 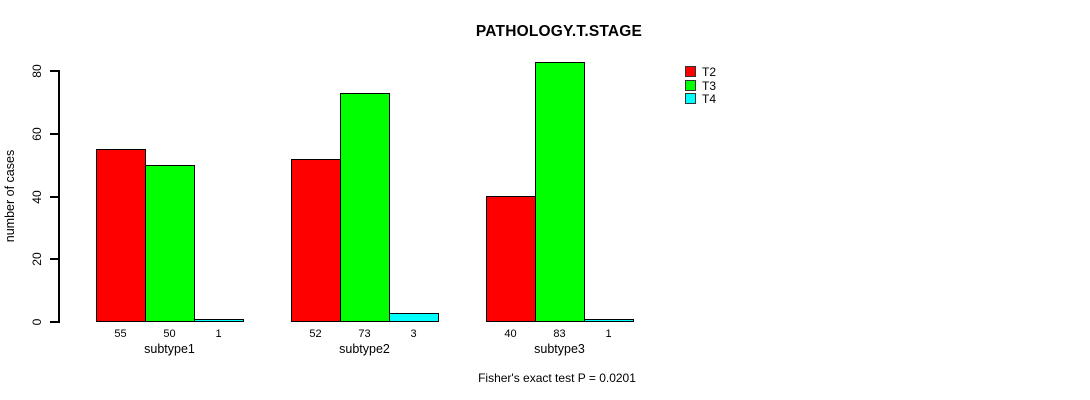 What do you see at coordinates (37, 322) in the screenshot?
I see `y-axis-tick-label: 0` at bounding box center [37, 322].